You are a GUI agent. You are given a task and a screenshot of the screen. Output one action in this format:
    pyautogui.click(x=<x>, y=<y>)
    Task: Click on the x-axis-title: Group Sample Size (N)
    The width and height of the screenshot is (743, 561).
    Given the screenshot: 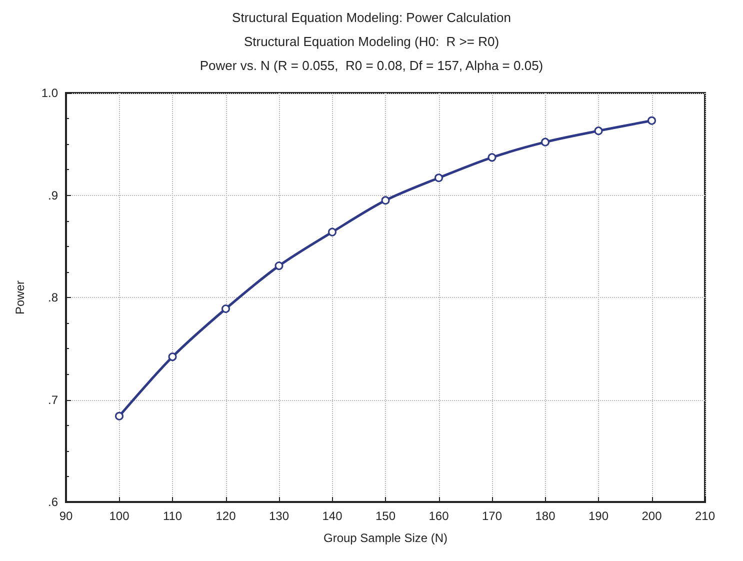 What is the action you would take?
    pyautogui.click(x=385, y=538)
    